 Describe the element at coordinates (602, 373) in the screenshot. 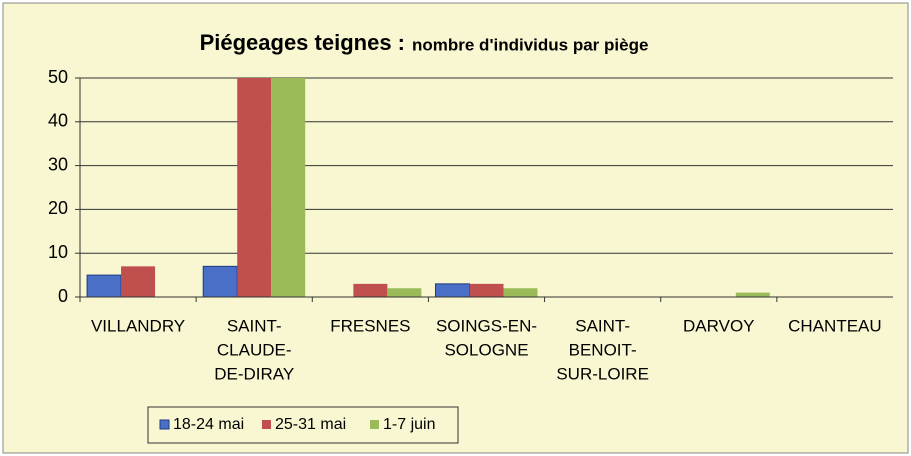

I see `x-tick-label: SUR-LOIRE` at that location.